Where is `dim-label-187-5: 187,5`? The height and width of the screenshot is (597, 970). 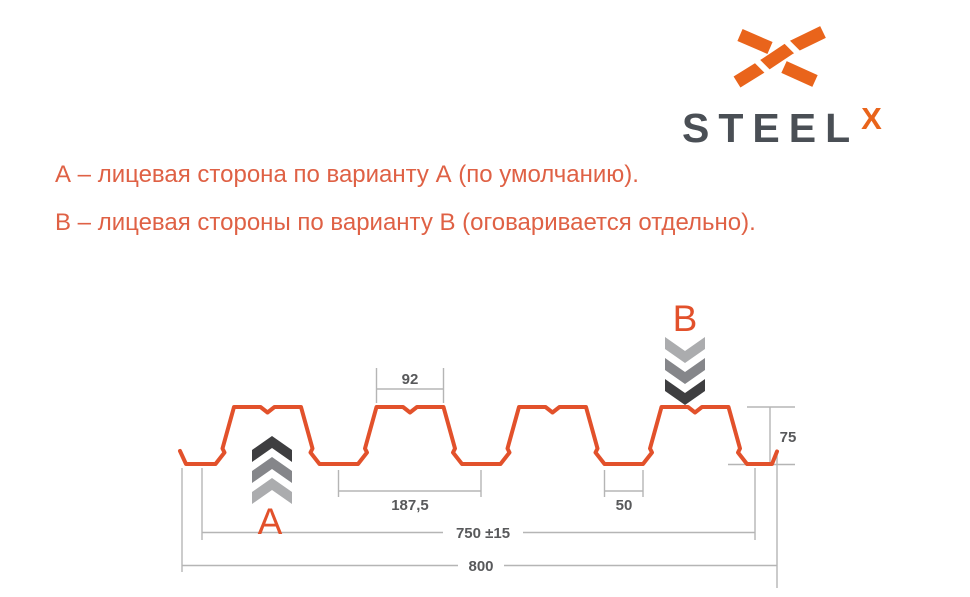
dim-label-187-5: 187,5 is located at coordinates (410, 505).